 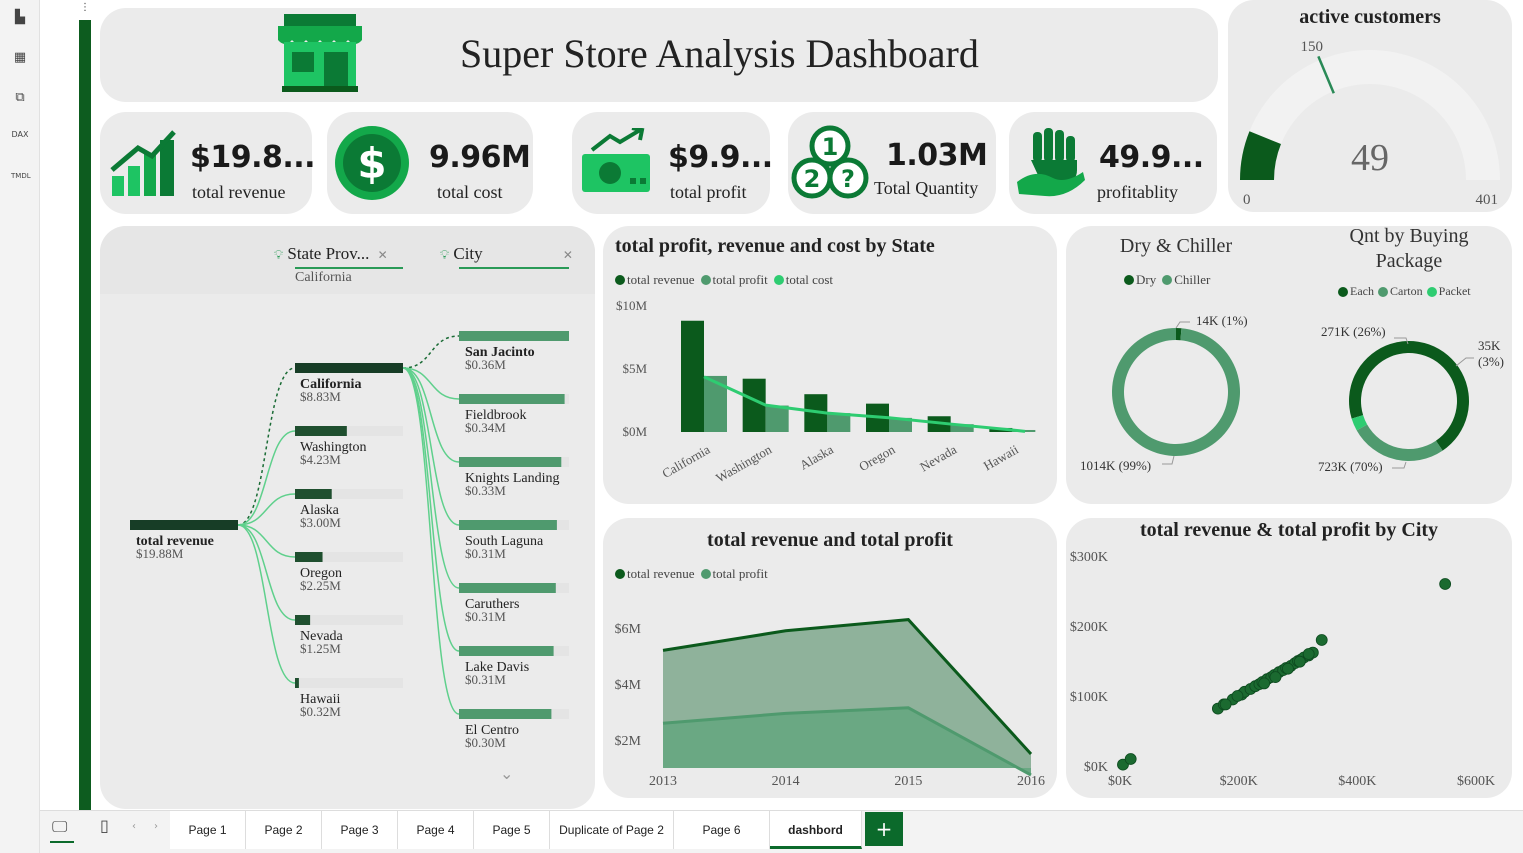 I want to click on desktop-layout-indicator, so click(x=62, y=842).